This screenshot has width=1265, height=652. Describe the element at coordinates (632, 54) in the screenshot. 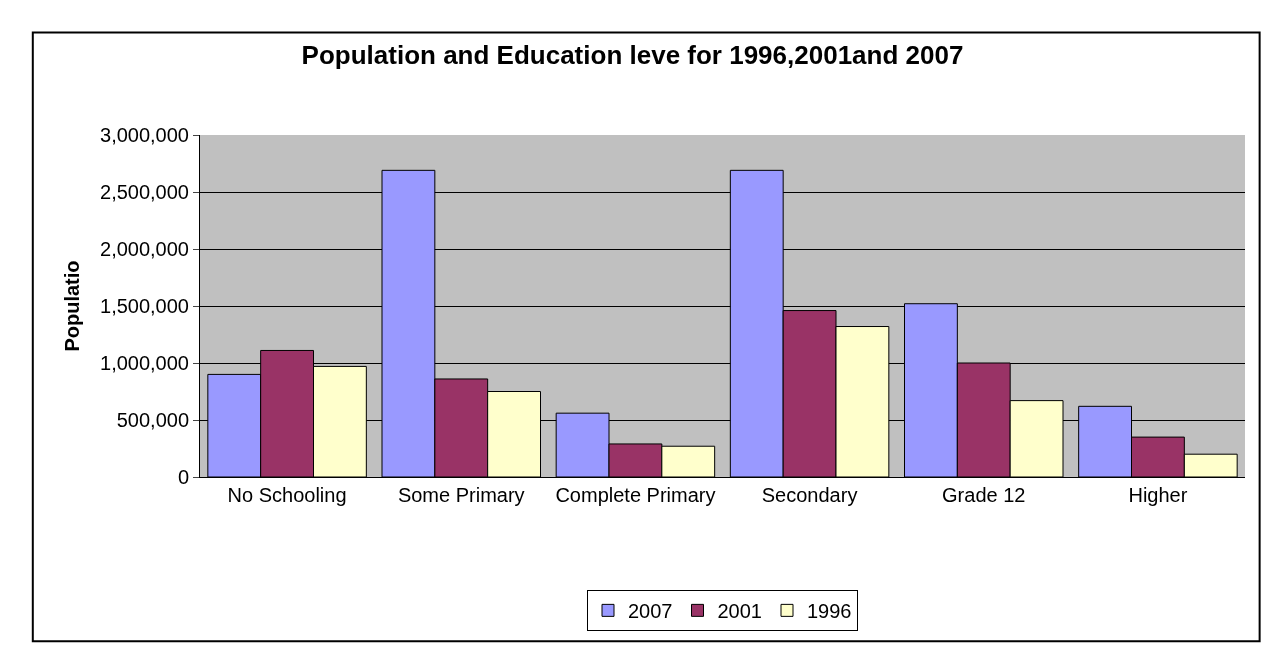

I see `chart-title: Population and Education leve for 1996,2001and 2007` at that location.